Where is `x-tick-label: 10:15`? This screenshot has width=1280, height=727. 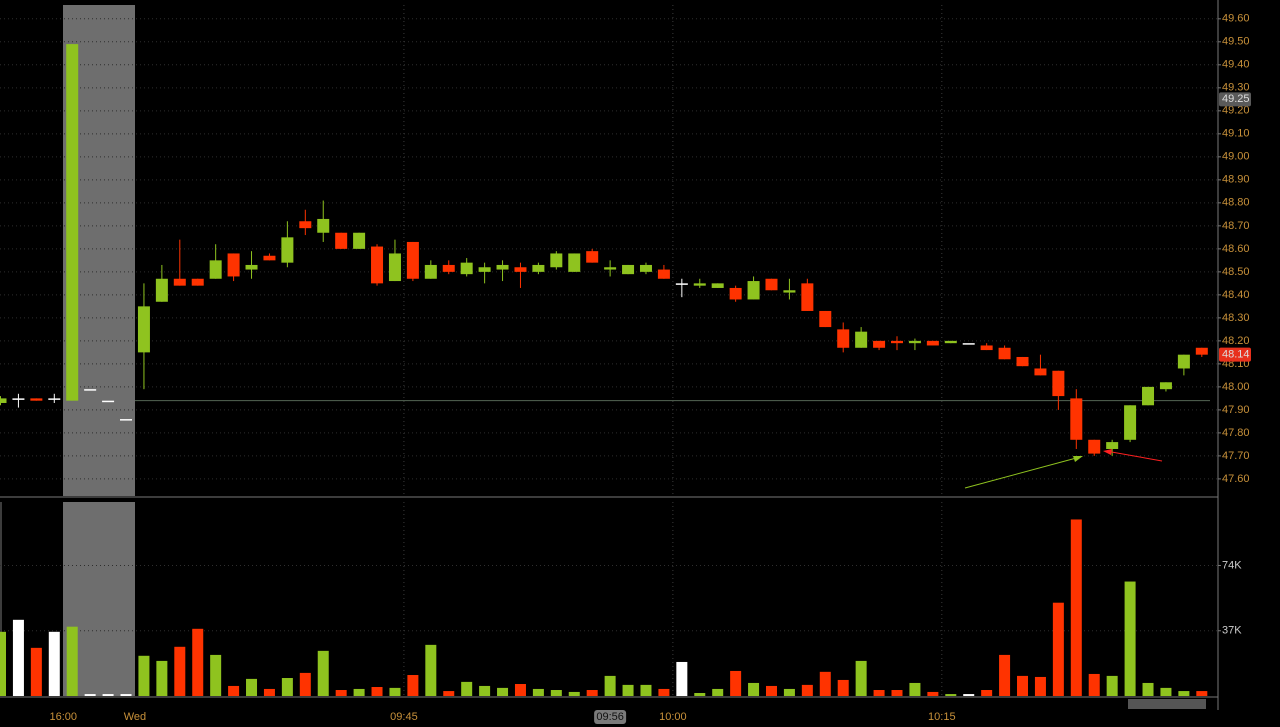 x-tick-label: 10:15 is located at coordinates (942, 717).